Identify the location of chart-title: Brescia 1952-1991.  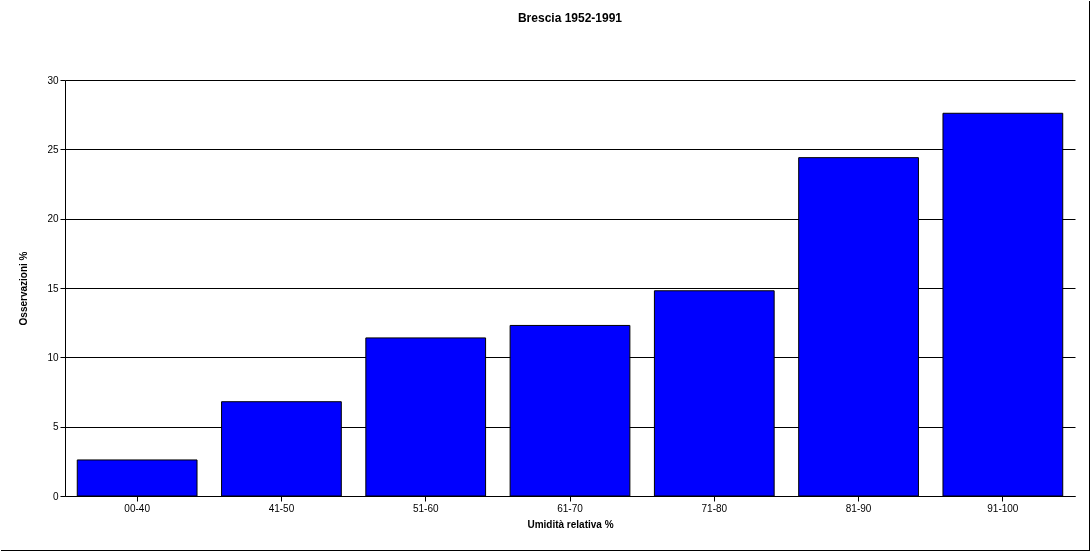
(570, 18).